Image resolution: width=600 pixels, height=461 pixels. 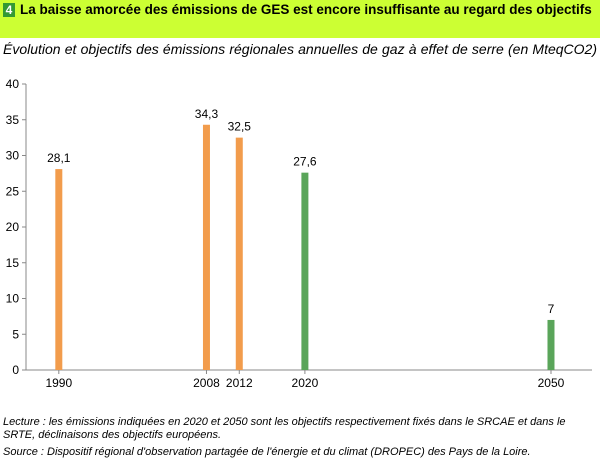 What do you see at coordinates (13, 299) in the screenshot?
I see `y-tick-label: 10` at bounding box center [13, 299].